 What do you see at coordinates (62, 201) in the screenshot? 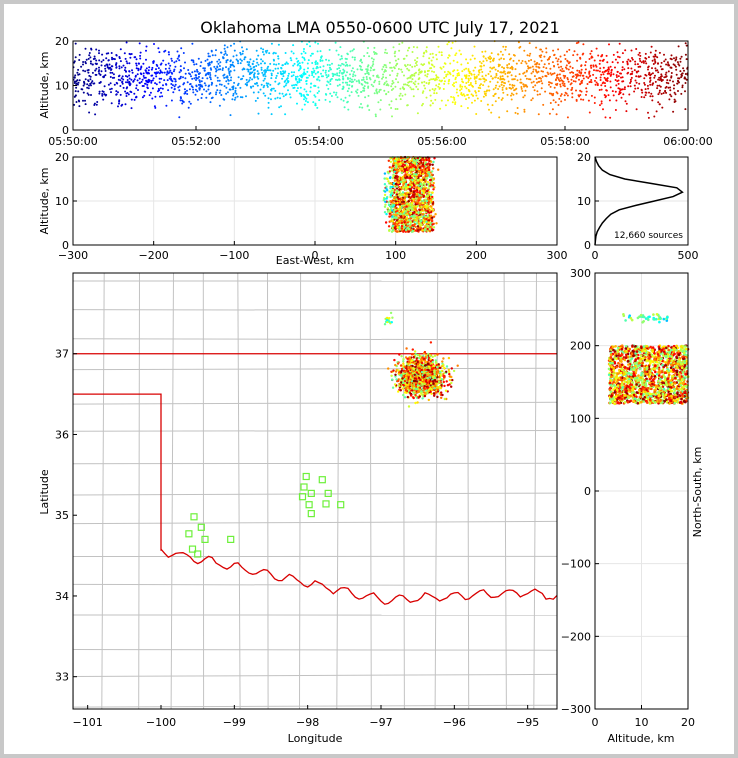
I see `altitude-tick-label: 10` at bounding box center [62, 201].